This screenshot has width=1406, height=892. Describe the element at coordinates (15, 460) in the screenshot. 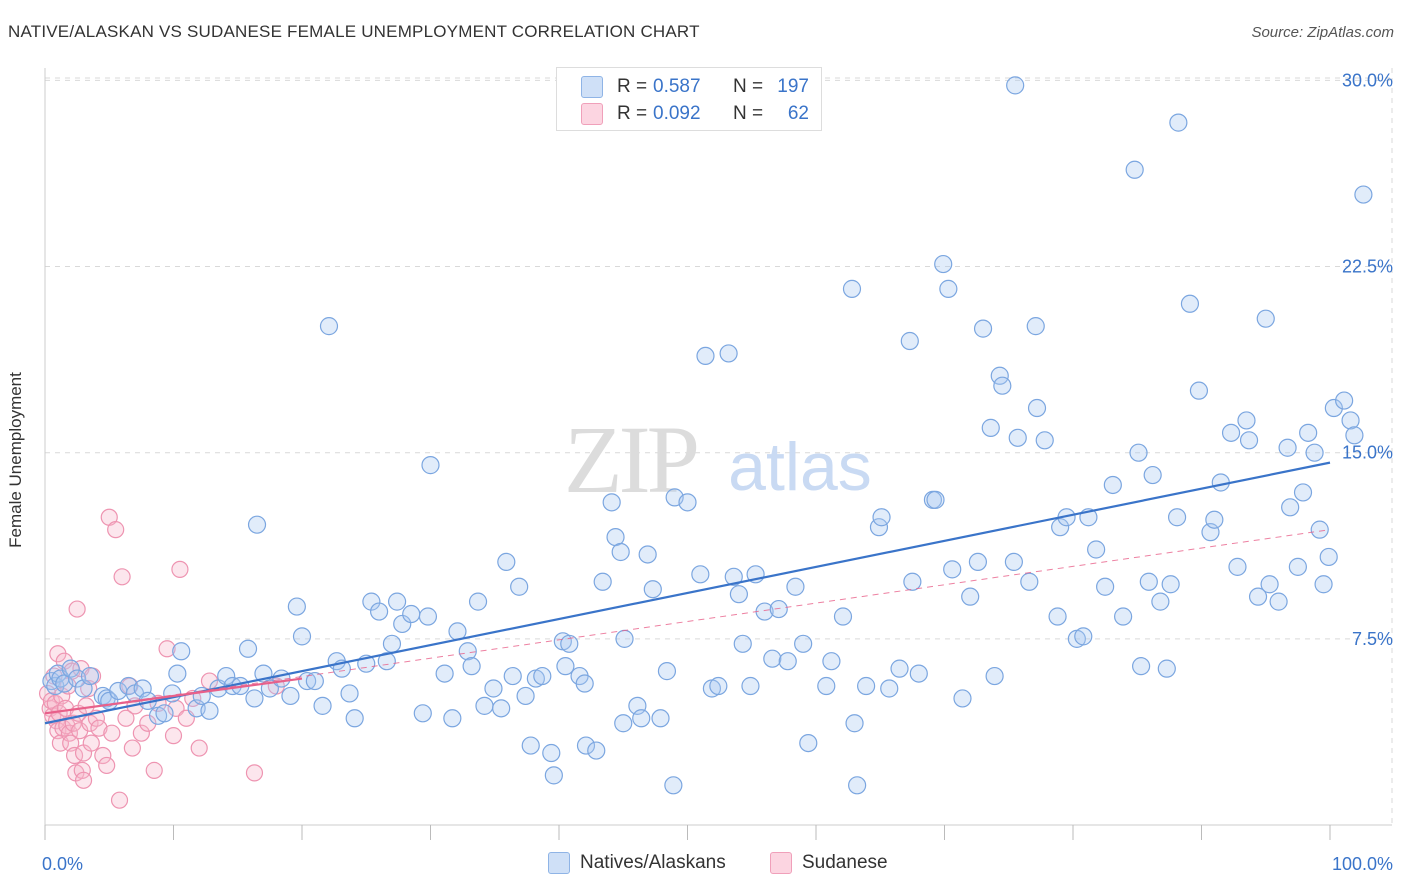

I see `y-axis-label: Female Unemployment` at that location.